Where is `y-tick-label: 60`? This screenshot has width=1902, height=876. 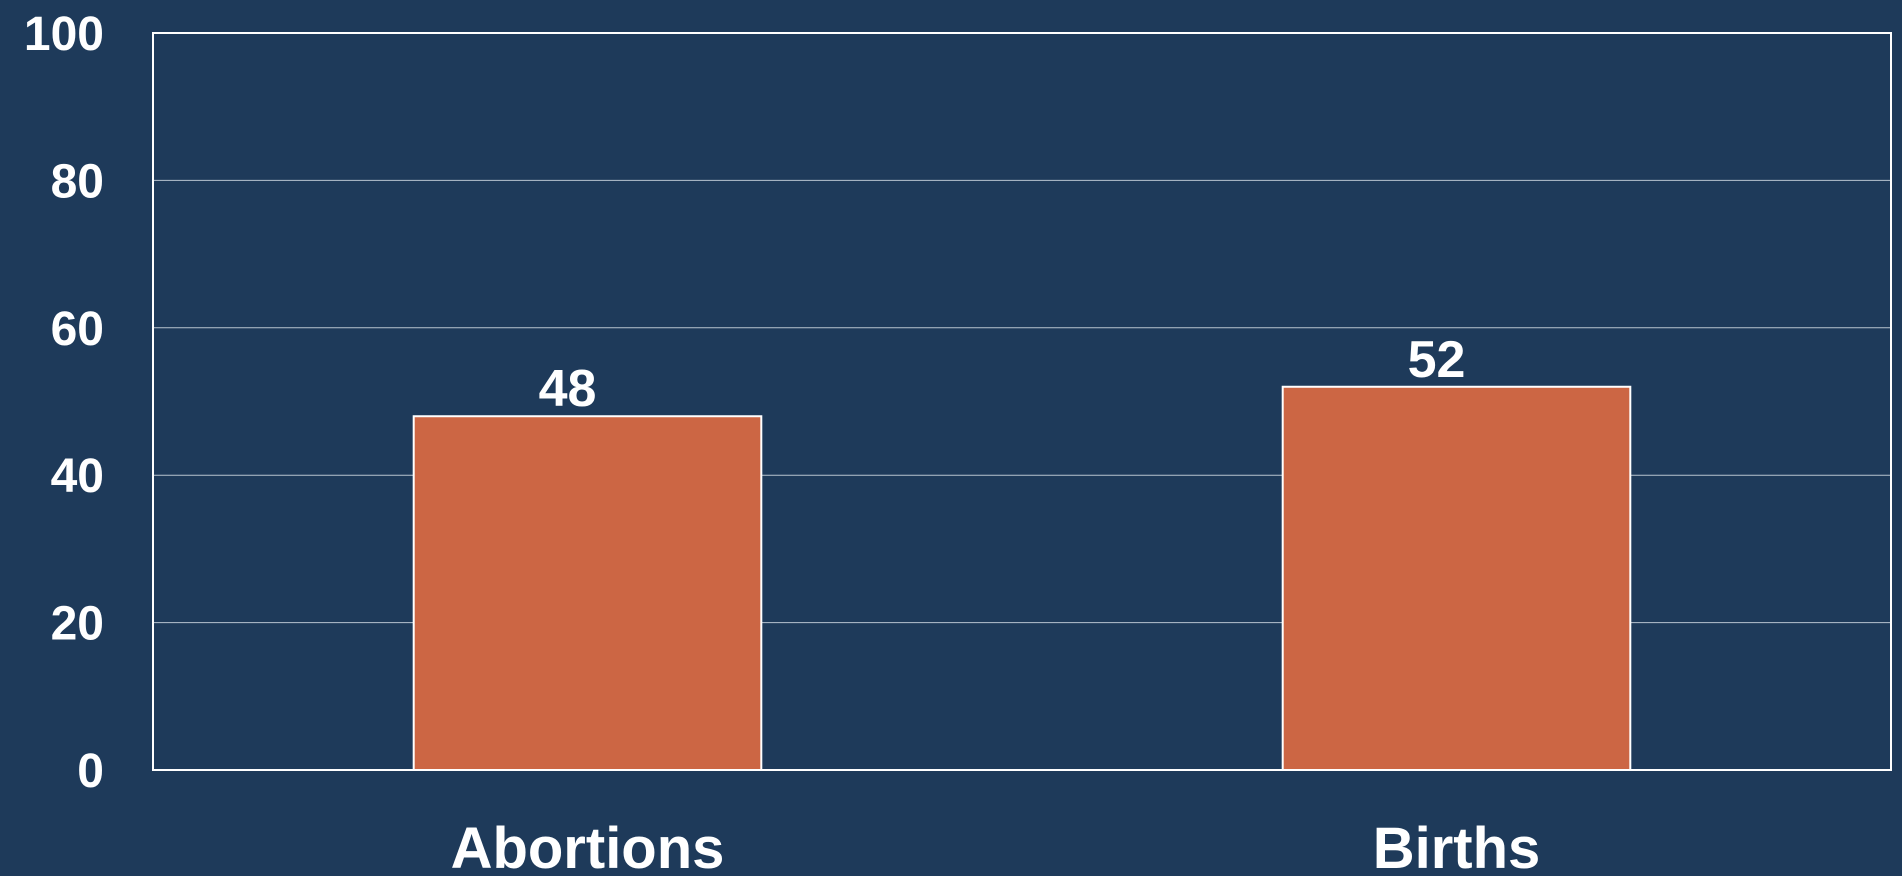
y-tick-label: 60 is located at coordinates (77, 329).